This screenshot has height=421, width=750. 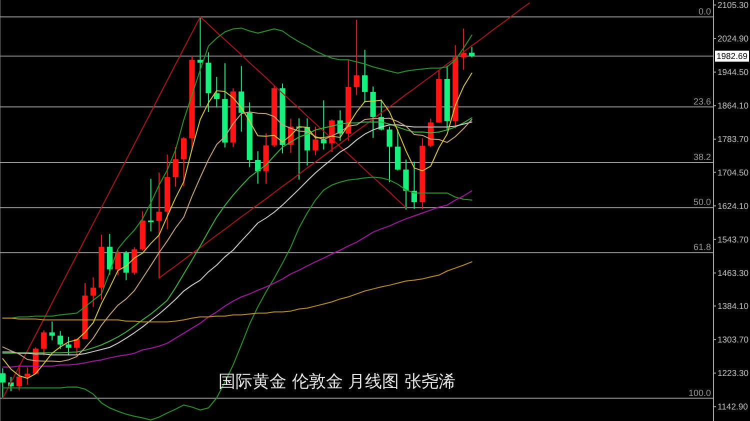 What do you see at coordinates (733, 306) in the screenshot?
I see `y-tick-label: 1384.10` at bounding box center [733, 306].